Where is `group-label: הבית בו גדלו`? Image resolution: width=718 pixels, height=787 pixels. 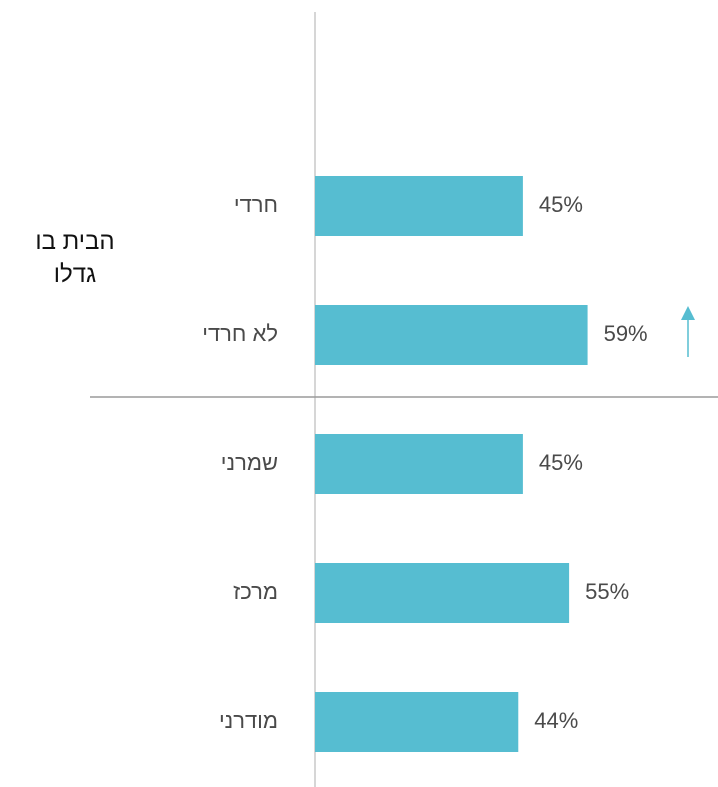 group-label: הבית בו גדלו is located at coordinates (75, 258).